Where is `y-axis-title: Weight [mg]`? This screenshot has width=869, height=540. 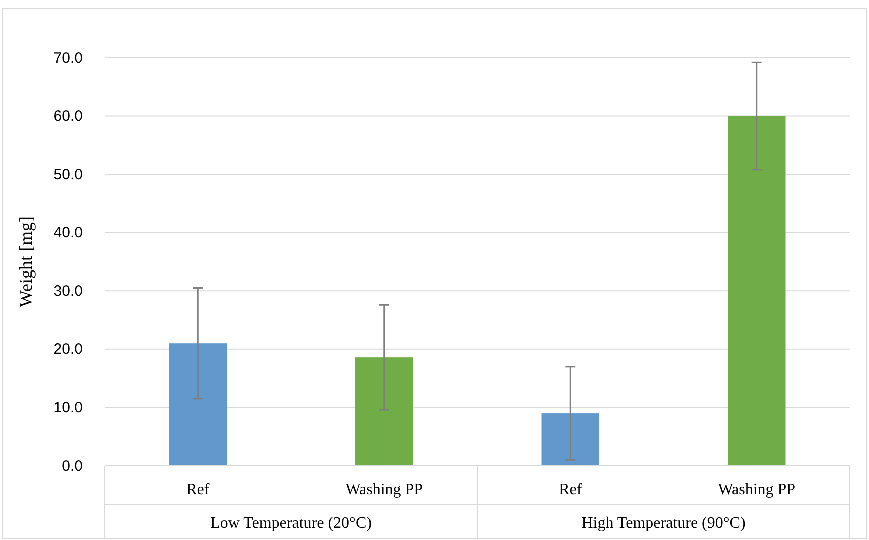 y-axis-title: Weight [mg] is located at coordinates (26, 262).